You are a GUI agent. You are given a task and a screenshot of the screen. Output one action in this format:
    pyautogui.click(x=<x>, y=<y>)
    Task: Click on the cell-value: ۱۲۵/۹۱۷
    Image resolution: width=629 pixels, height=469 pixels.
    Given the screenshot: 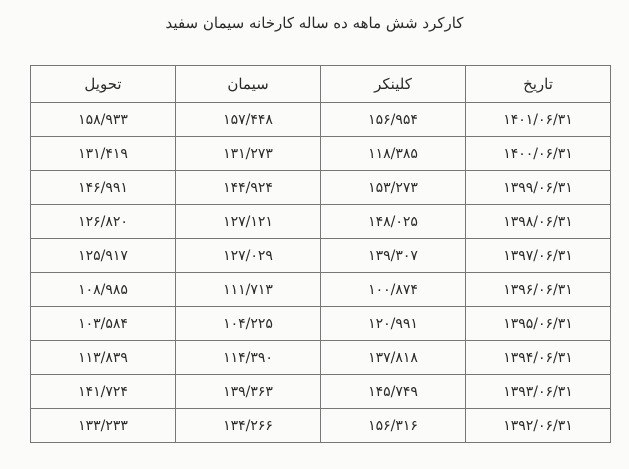 What is the action you would take?
    pyautogui.click(x=103, y=255)
    